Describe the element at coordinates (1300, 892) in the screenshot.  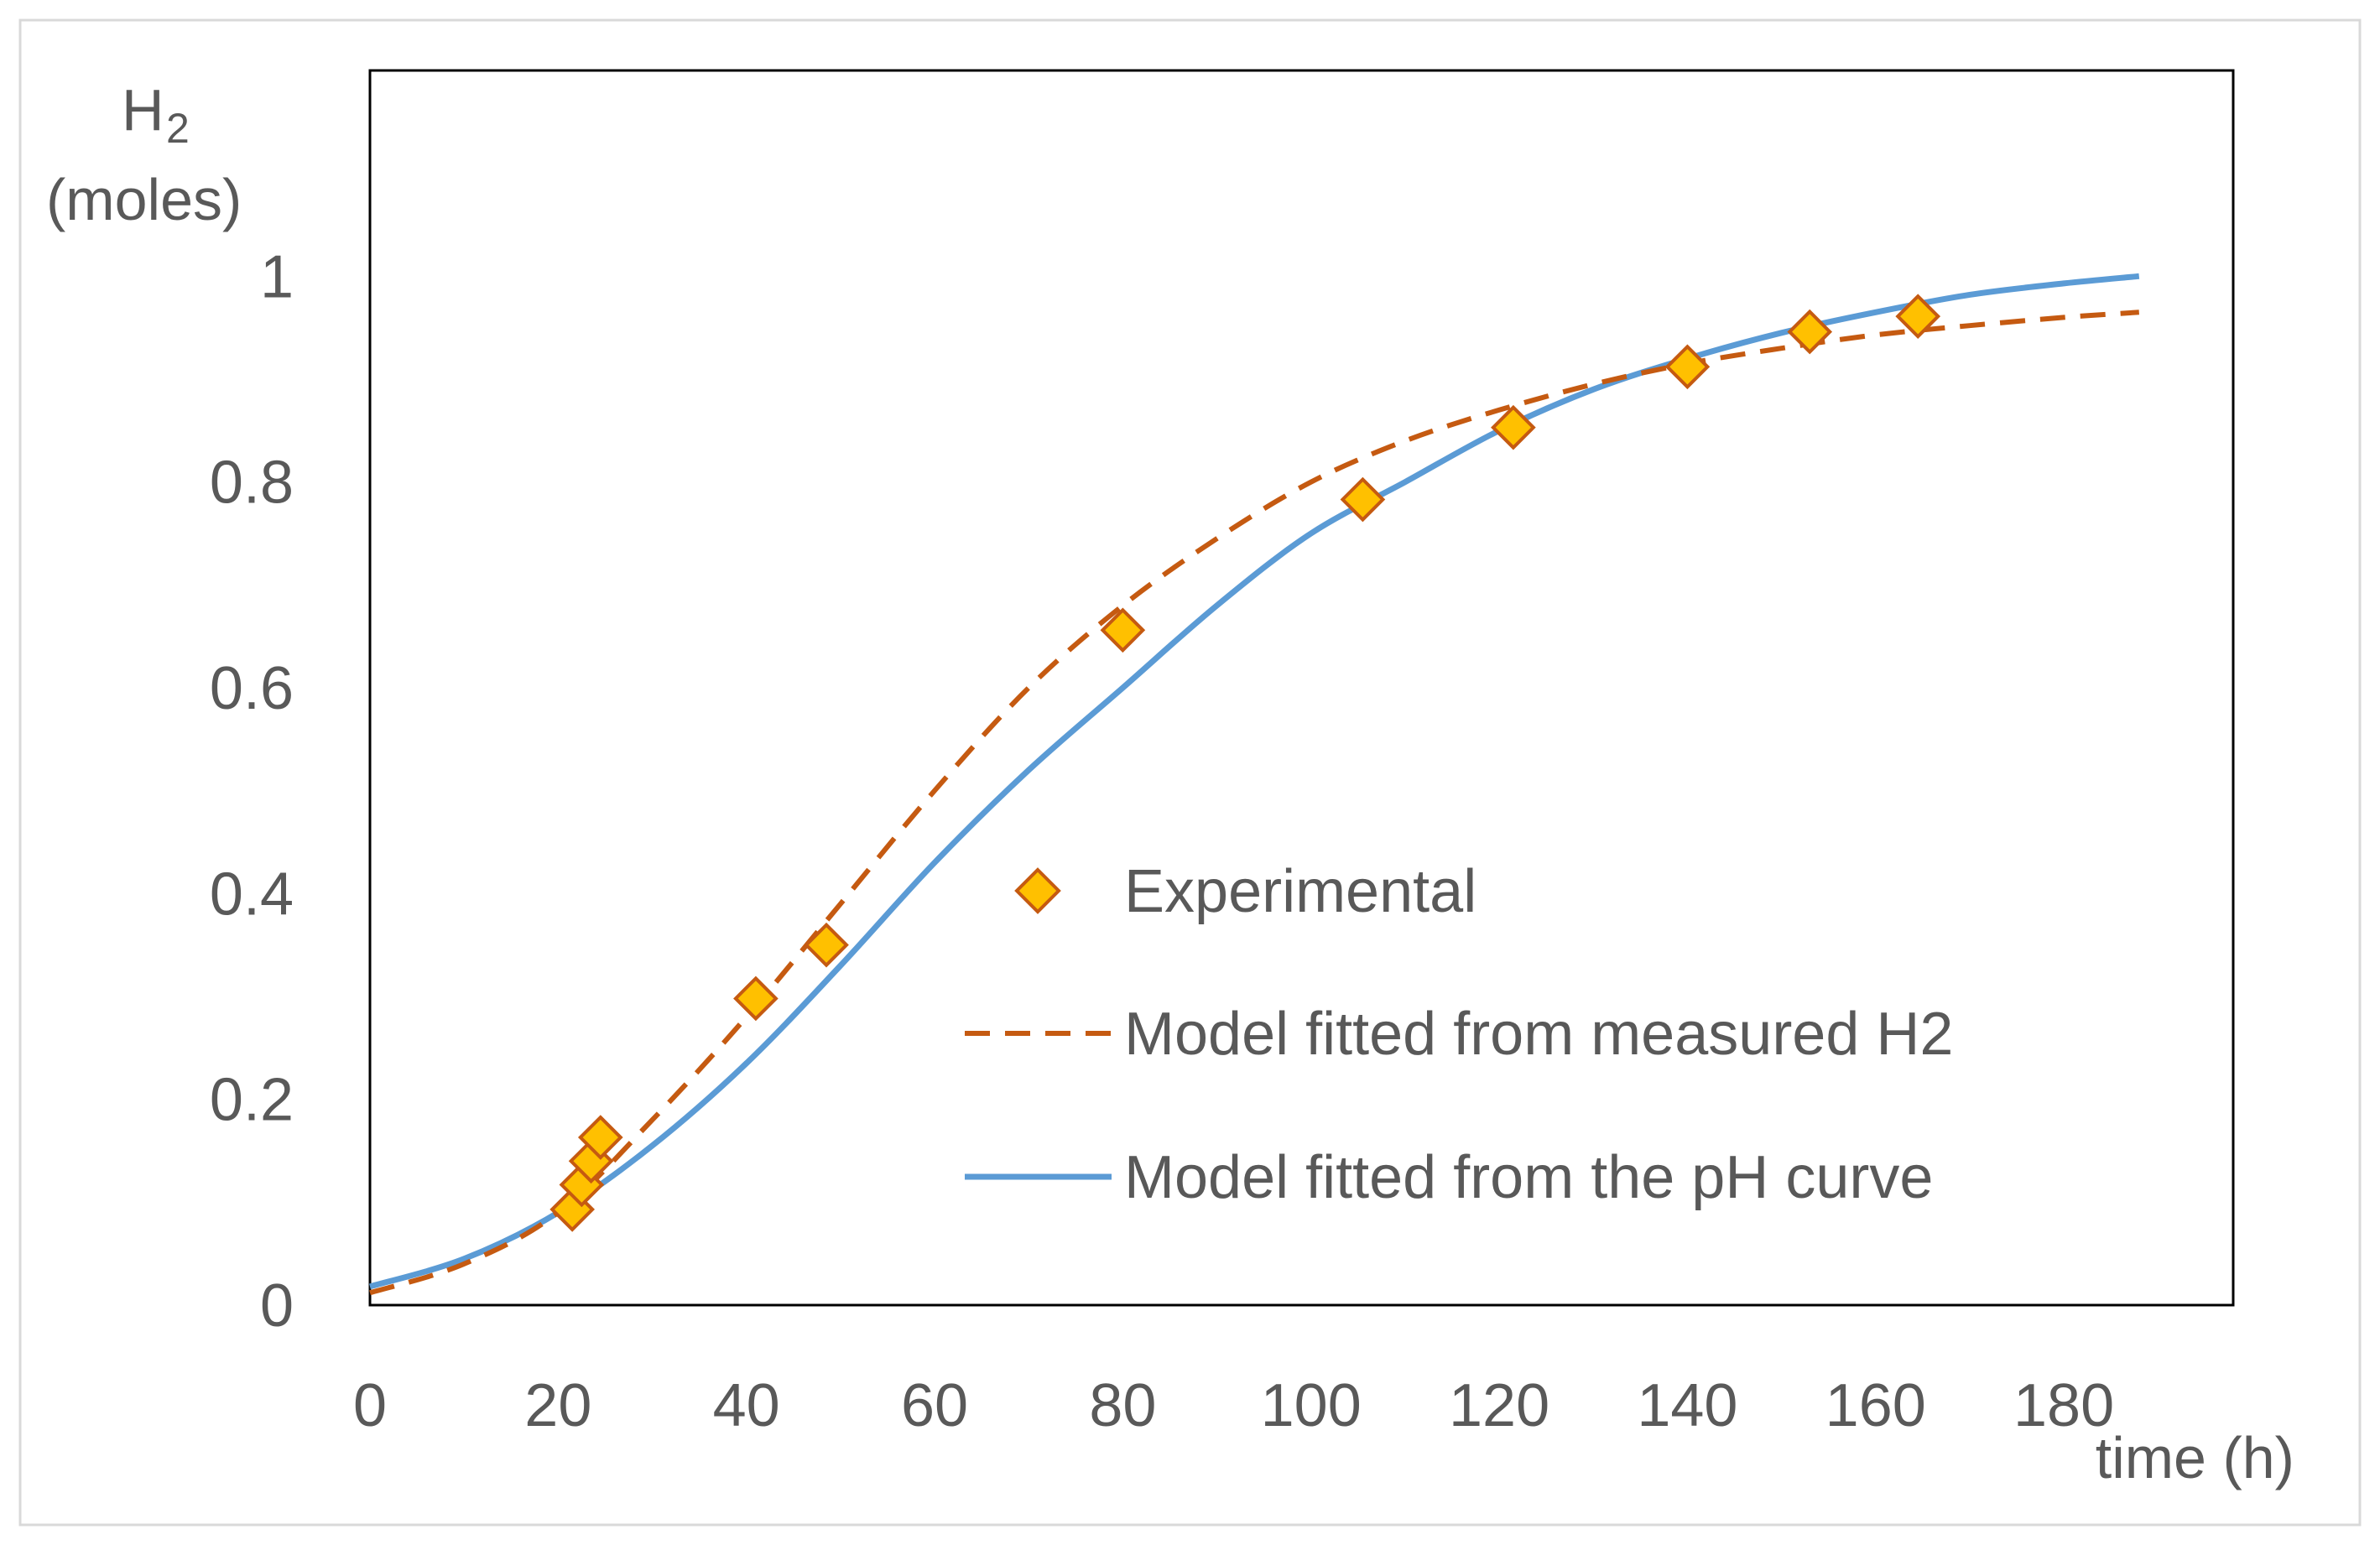
I see `legend-label-experimental: Experimental` at that location.